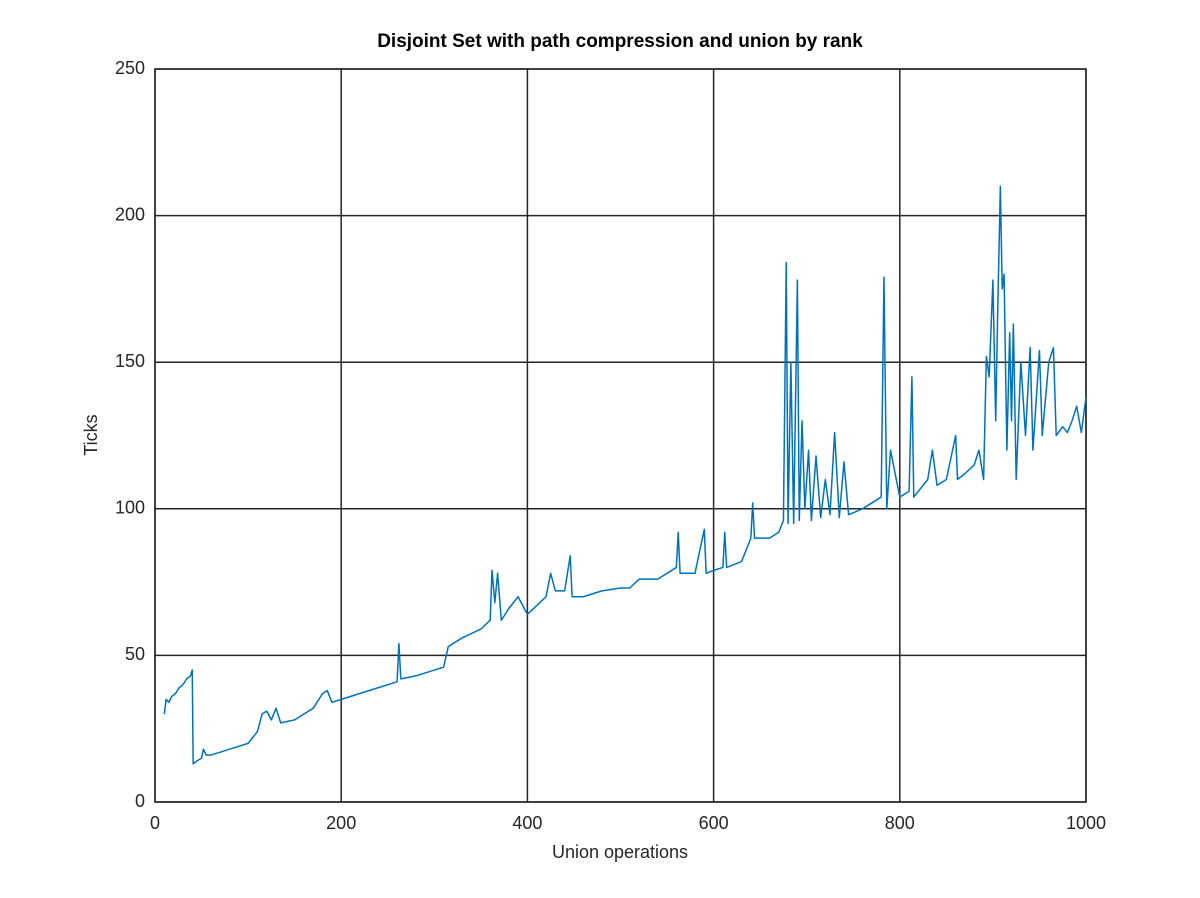 This screenshot has height=898, width=1200. I want to click on x-tick-label: 0, so click(155, 823).